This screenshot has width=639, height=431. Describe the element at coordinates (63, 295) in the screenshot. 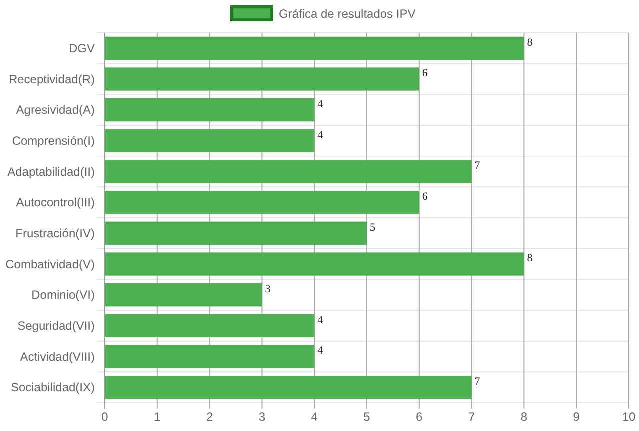

I see `y-tick-label: Dominio(VI)` at that location.